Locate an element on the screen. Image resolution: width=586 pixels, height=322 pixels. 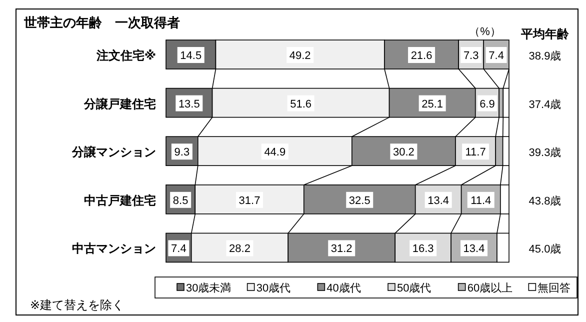
data-label: 49.2 is located at coordinates (300, 56).